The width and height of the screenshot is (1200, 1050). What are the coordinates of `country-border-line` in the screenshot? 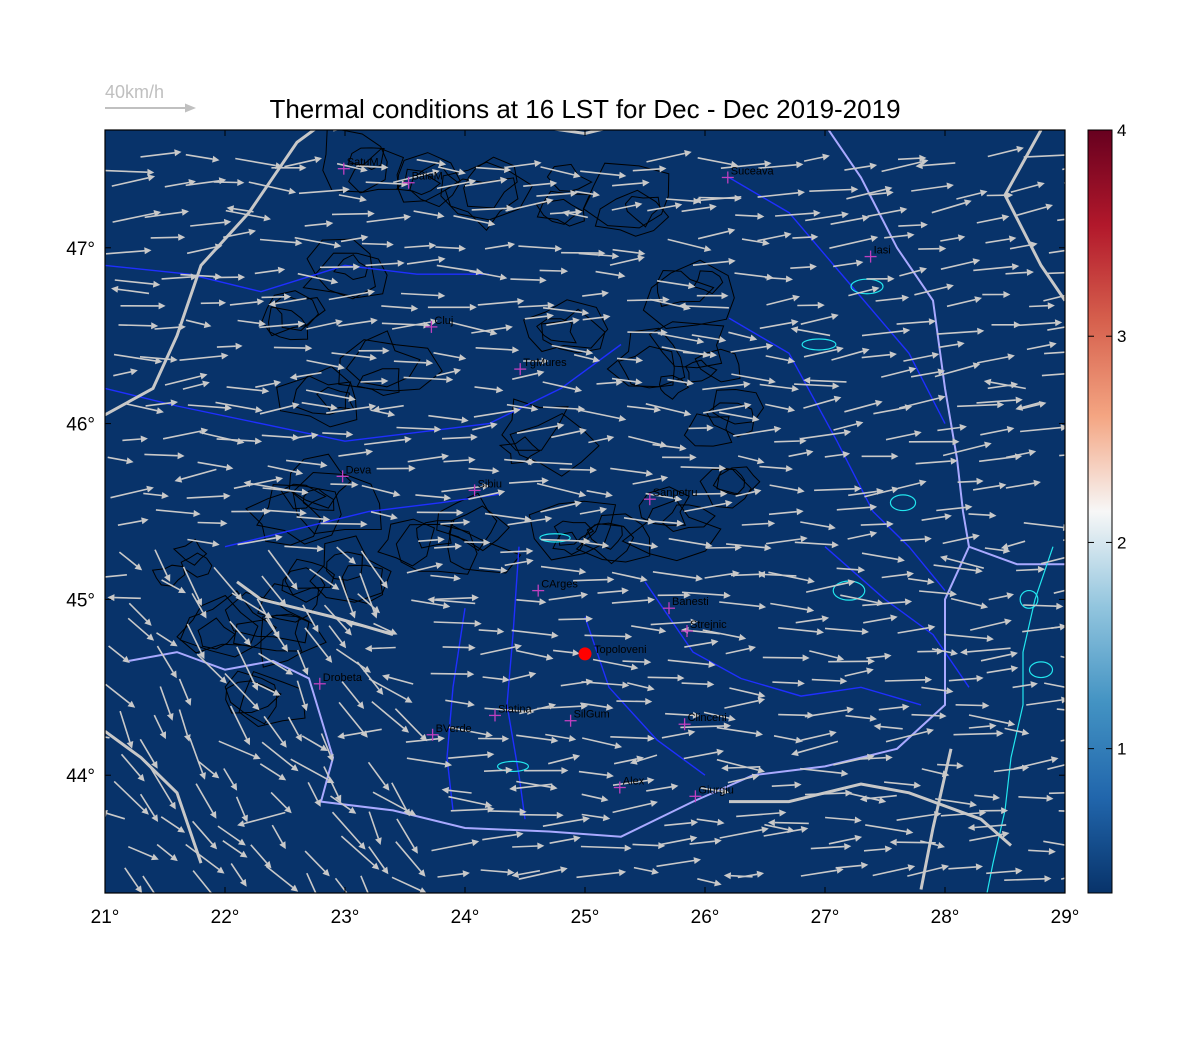 It's located at (211, 273).